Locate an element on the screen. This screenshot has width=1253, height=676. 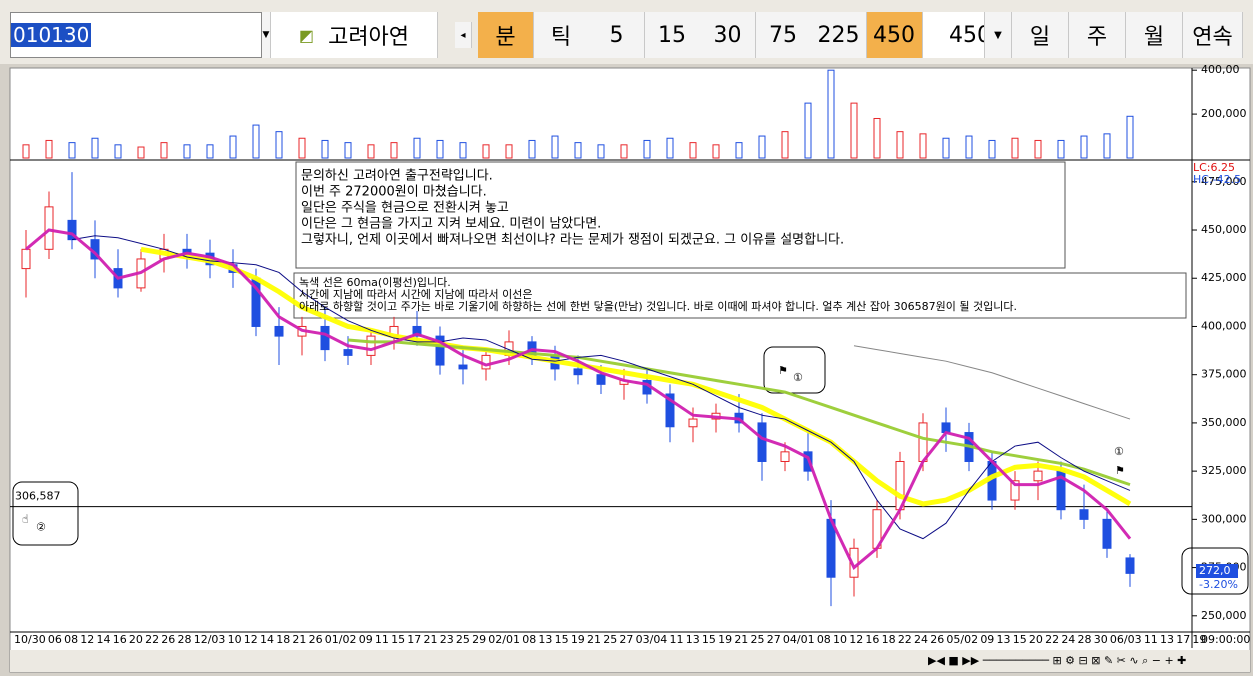
y-tick-label: 325,000 is located at coordinates (1224, 470).